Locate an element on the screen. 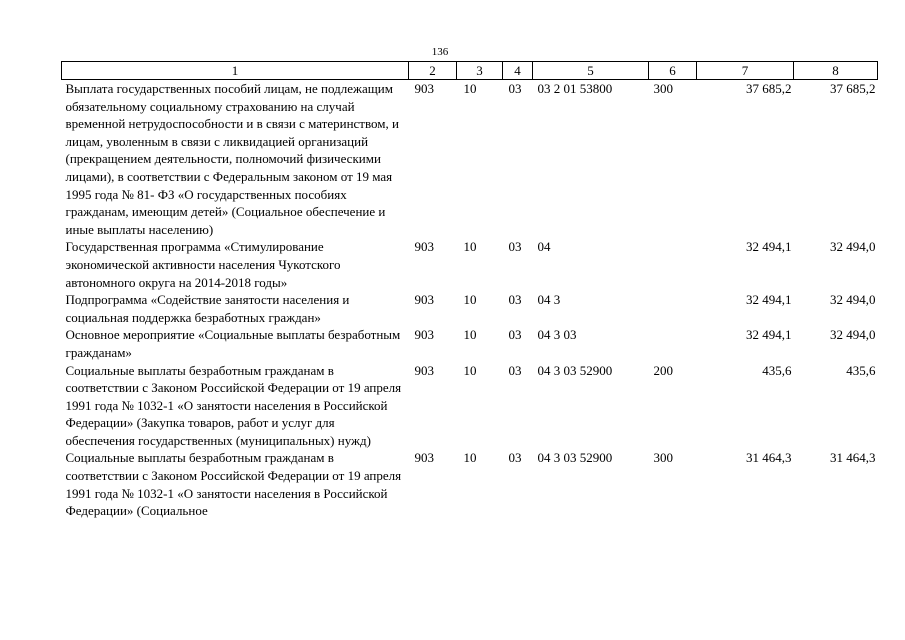 Image resolution: width=905 pixels, height=640 pixels. row-col-8: 37 685,2 is located at coordinates (853, 88).